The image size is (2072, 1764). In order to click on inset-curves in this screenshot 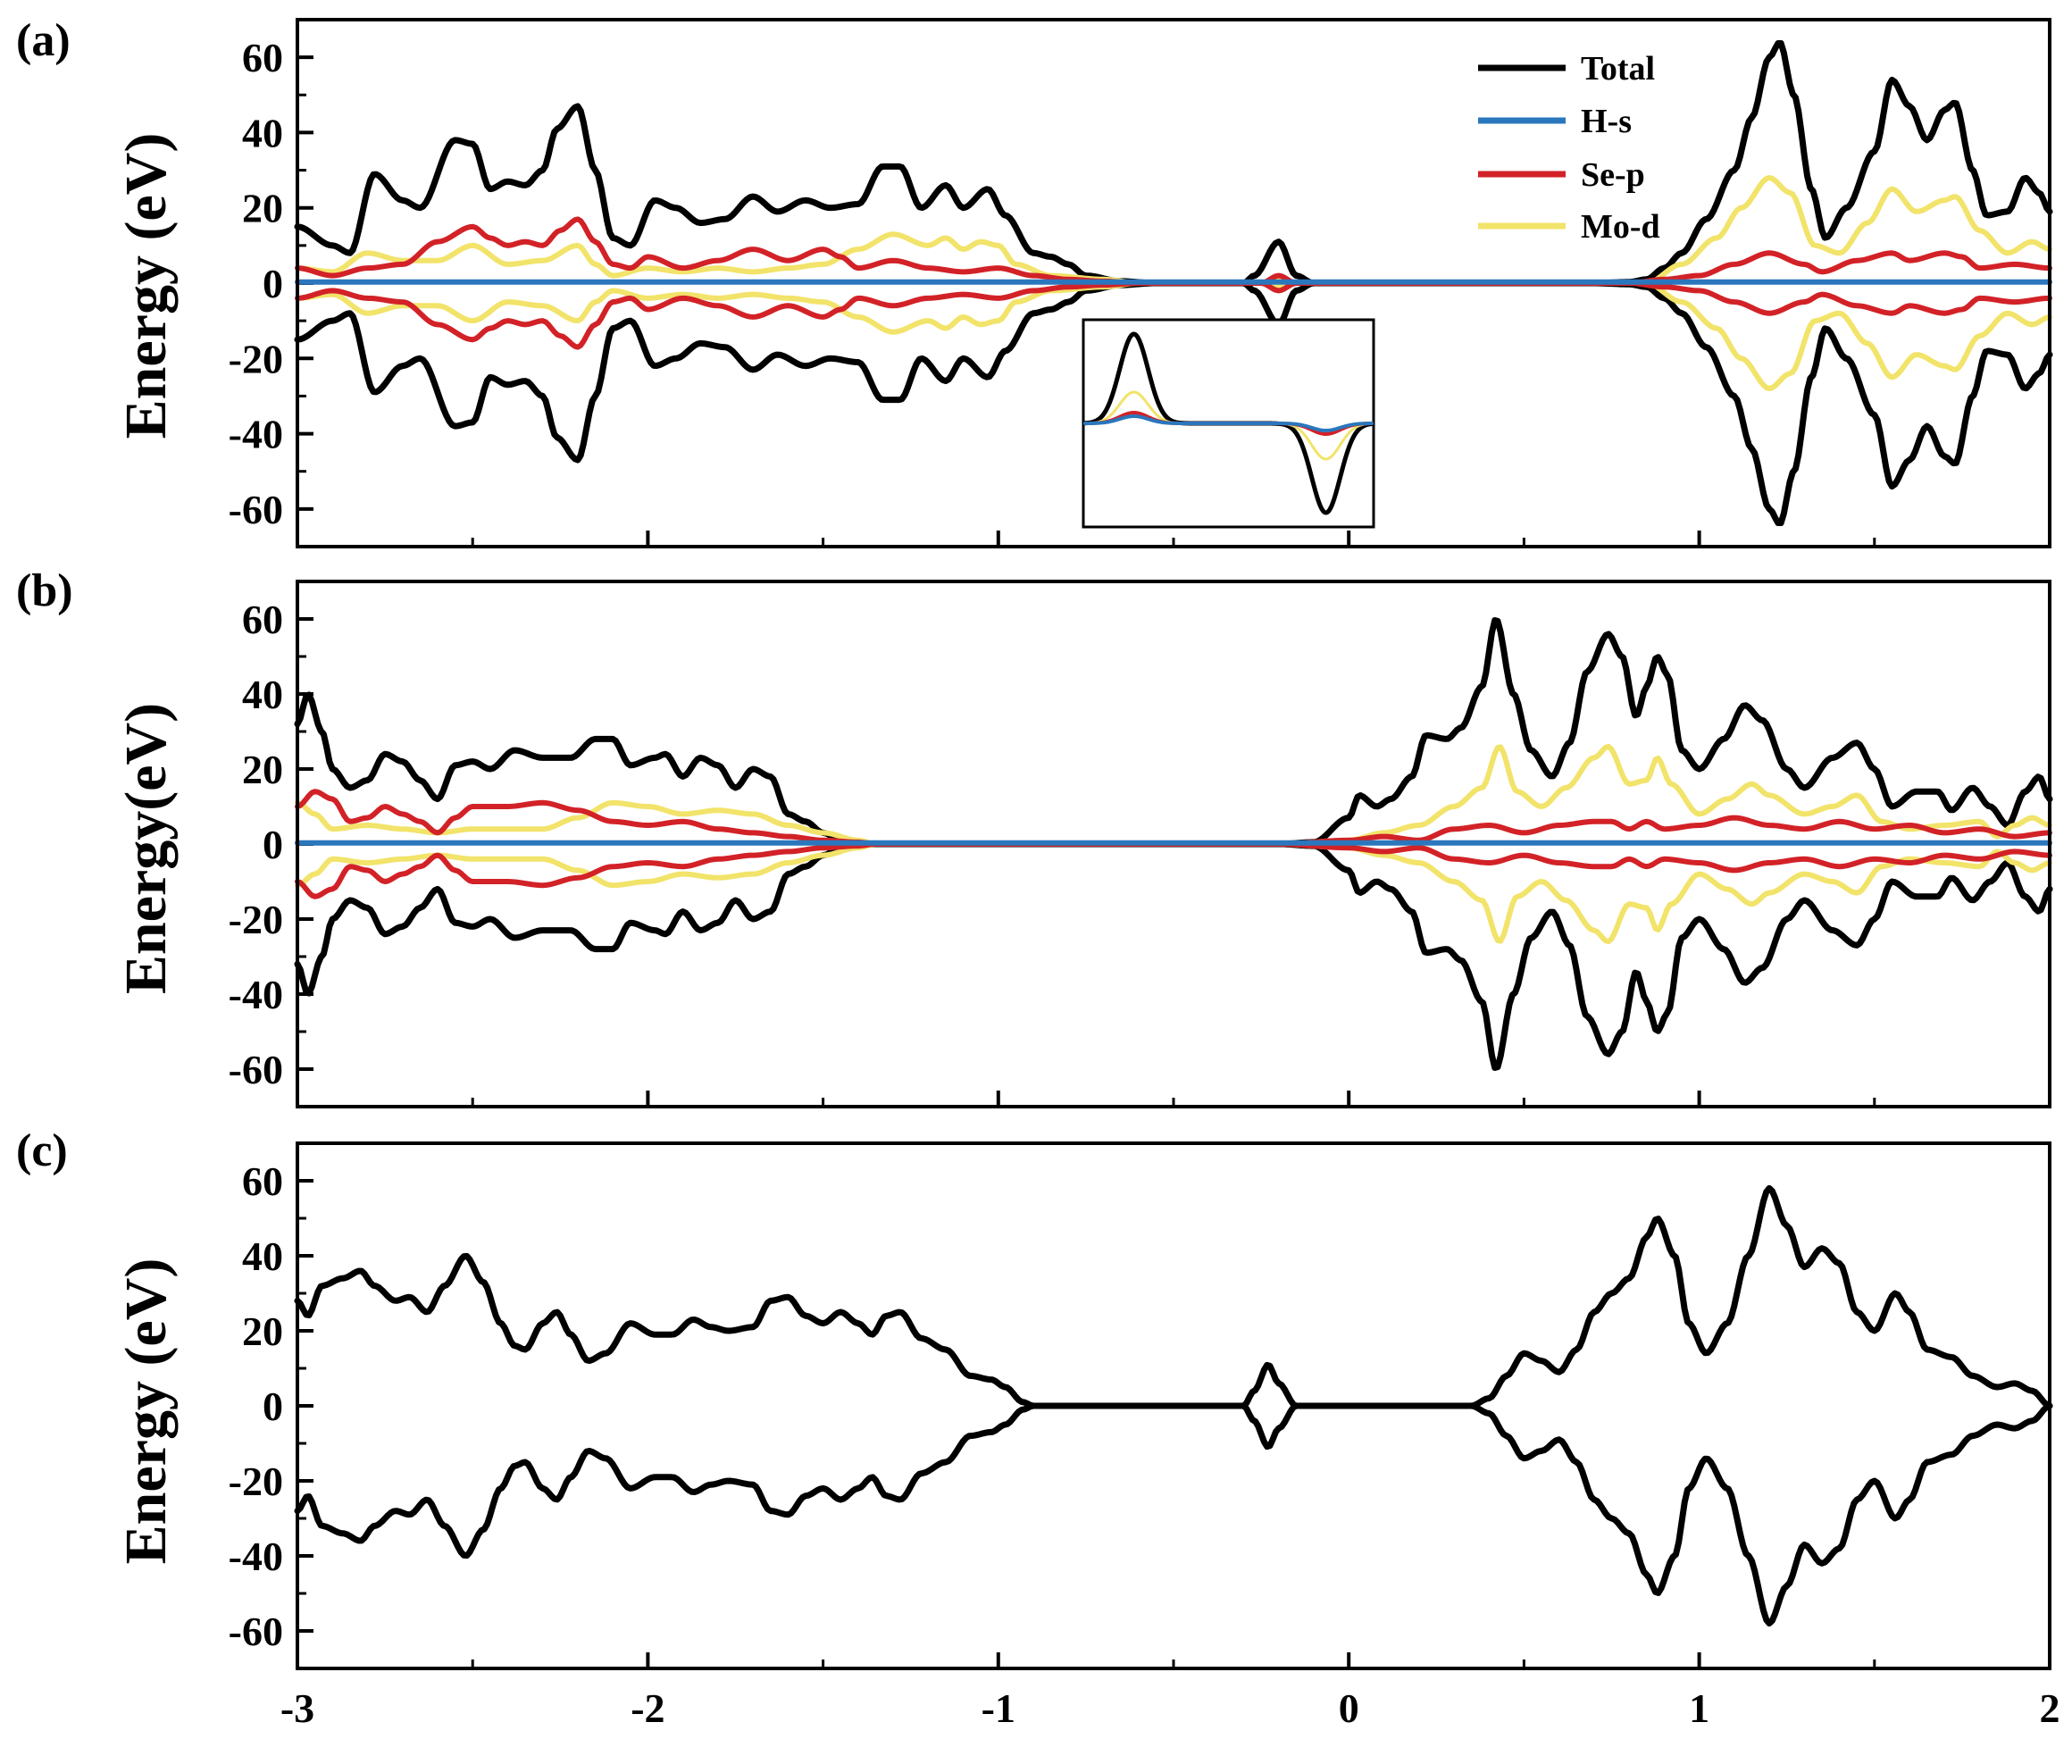, I will do `click(1228, 423)`.